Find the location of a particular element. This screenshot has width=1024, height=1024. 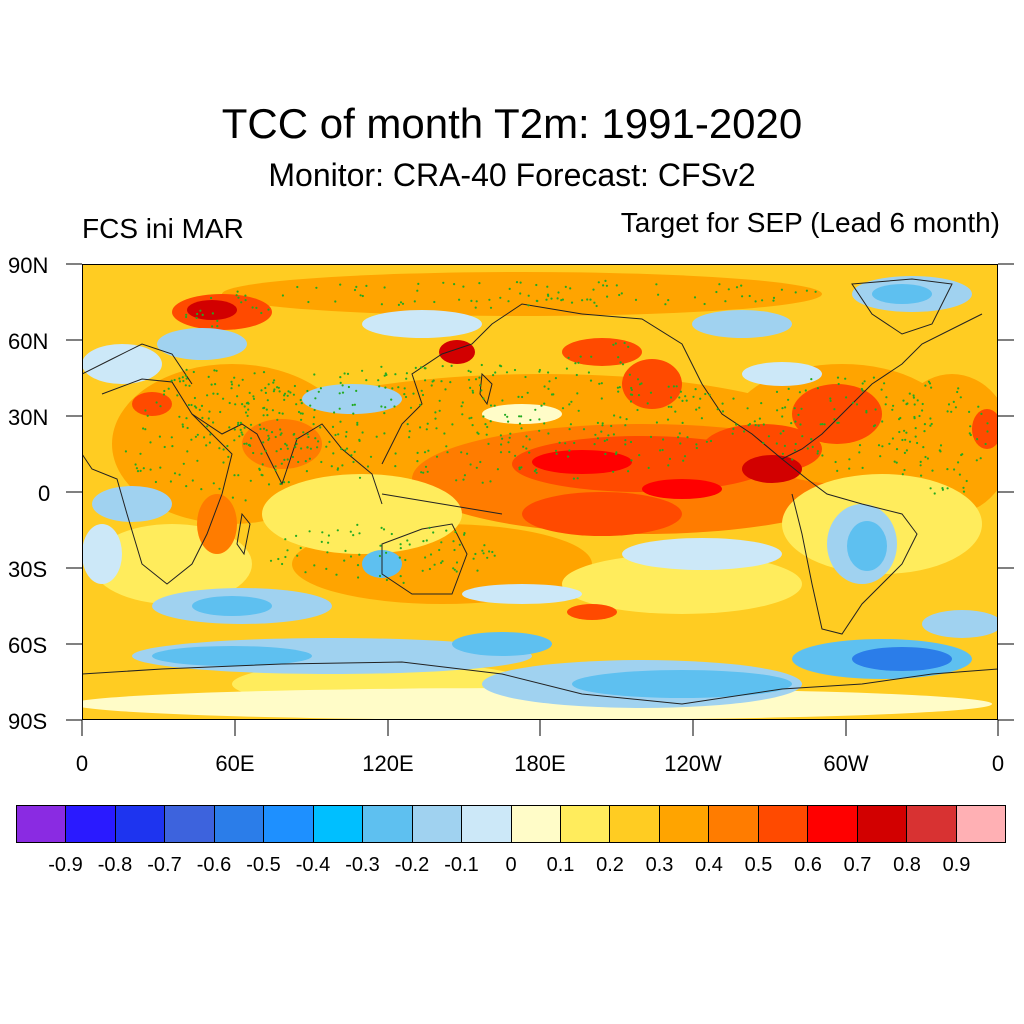

colorbar-label: -0.2 is located at coordinates (412, 865).